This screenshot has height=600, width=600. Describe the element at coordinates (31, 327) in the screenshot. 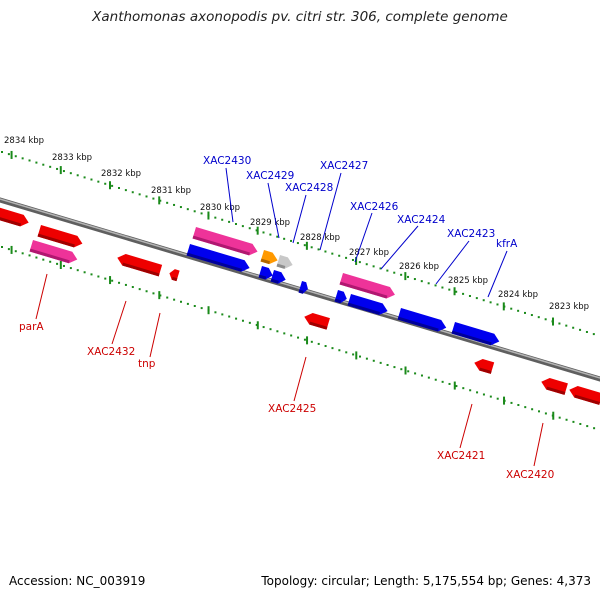

I see `reverse-gene-label: parA` at that location.